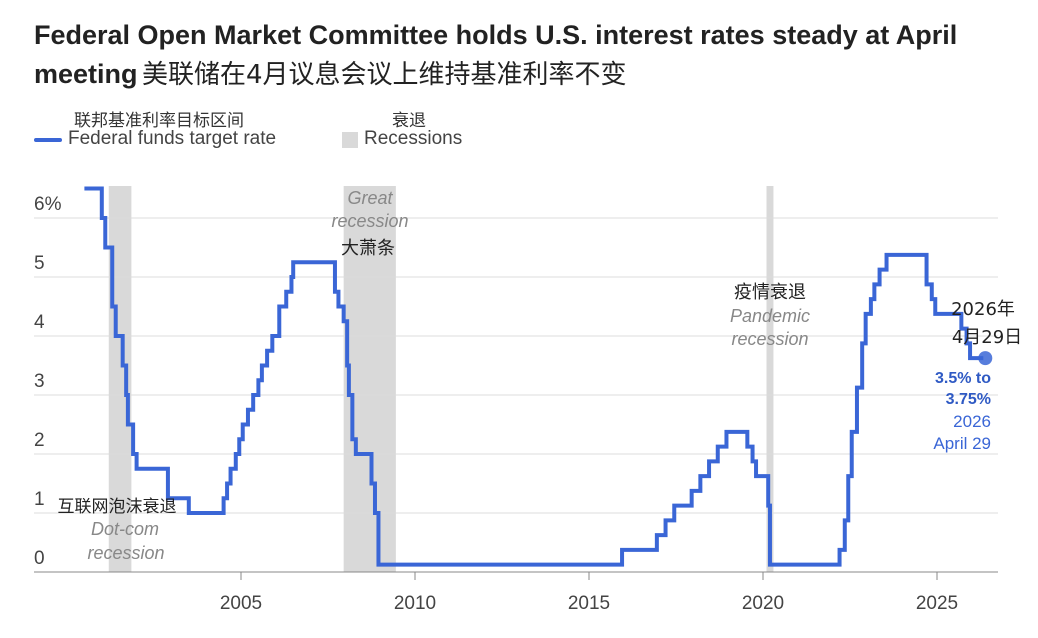  I want to click on legend-item-recession-en: Recessions, so click(402, 139).